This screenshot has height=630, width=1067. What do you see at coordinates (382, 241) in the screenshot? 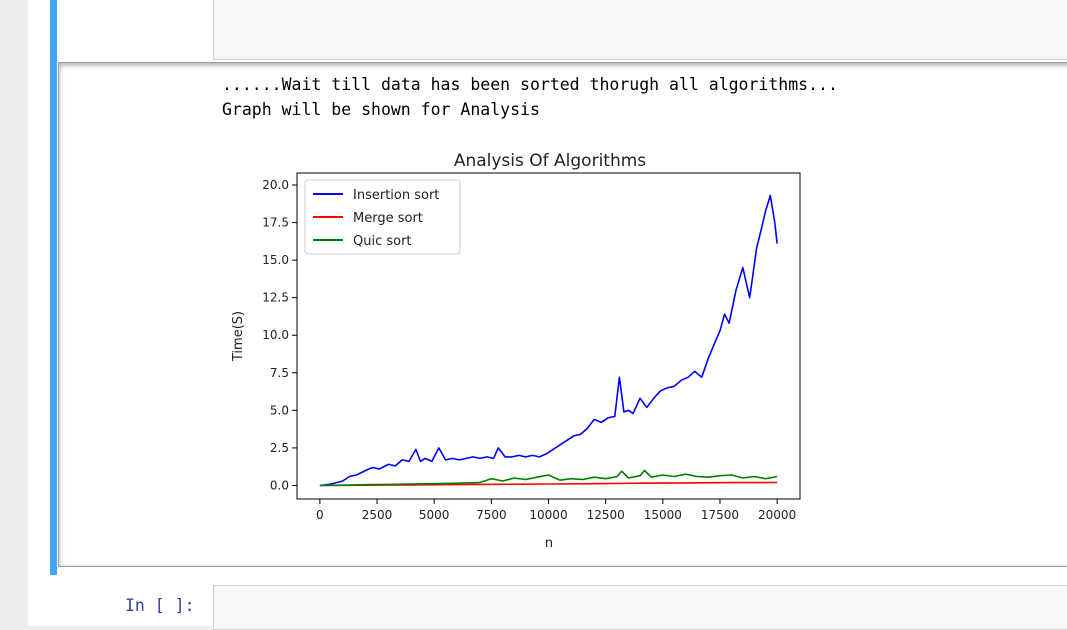
I see `legend-label: Quic sort` at bounding box center [382, 241].